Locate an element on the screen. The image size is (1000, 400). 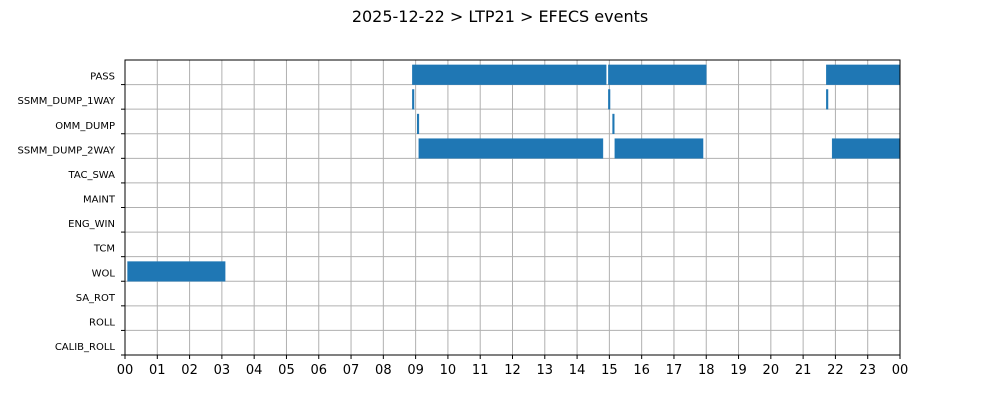
y-tick-label: ENG_WIN is located at coordinates (91, 224).